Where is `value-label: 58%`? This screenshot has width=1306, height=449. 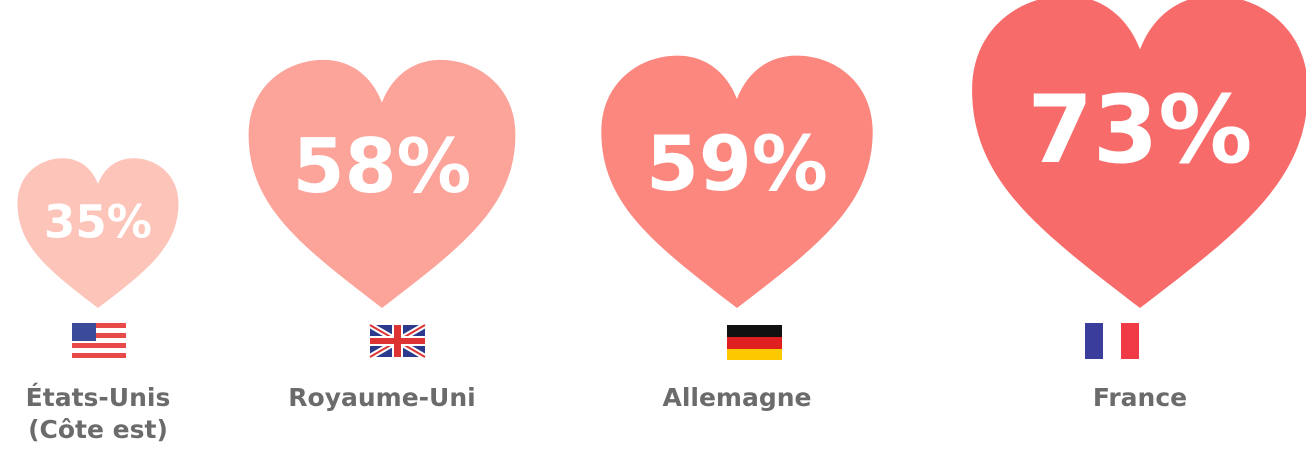
value-label: 58% is located at coordinates (382, 166).